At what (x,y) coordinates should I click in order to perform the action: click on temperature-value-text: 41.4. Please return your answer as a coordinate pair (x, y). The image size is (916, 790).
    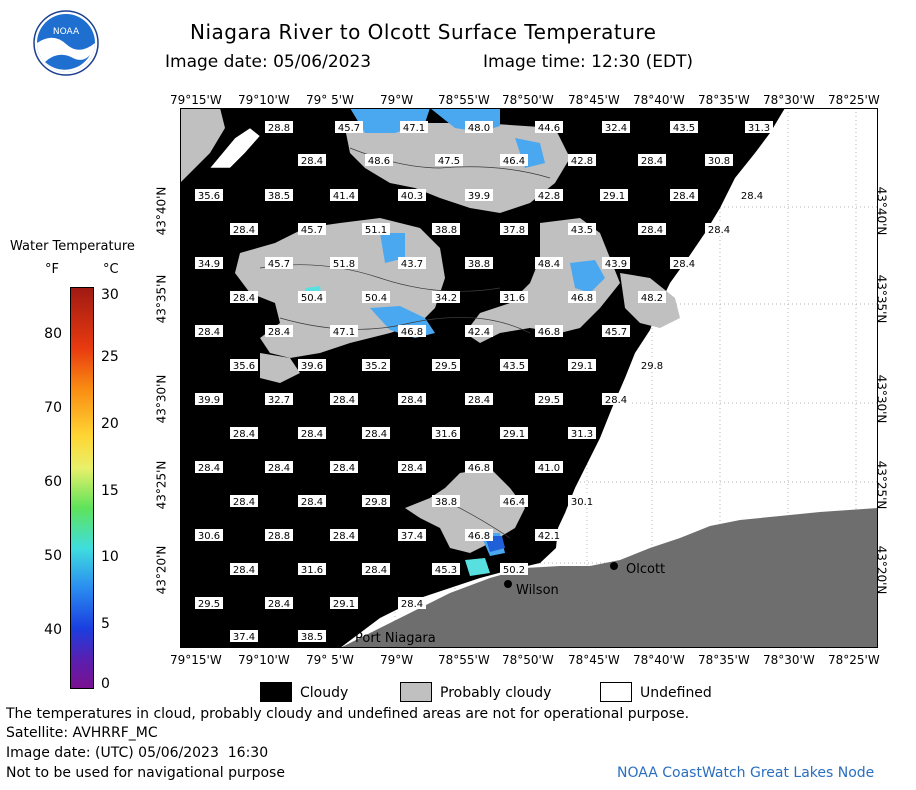
    Looking at the image, I should click on (344, 196).